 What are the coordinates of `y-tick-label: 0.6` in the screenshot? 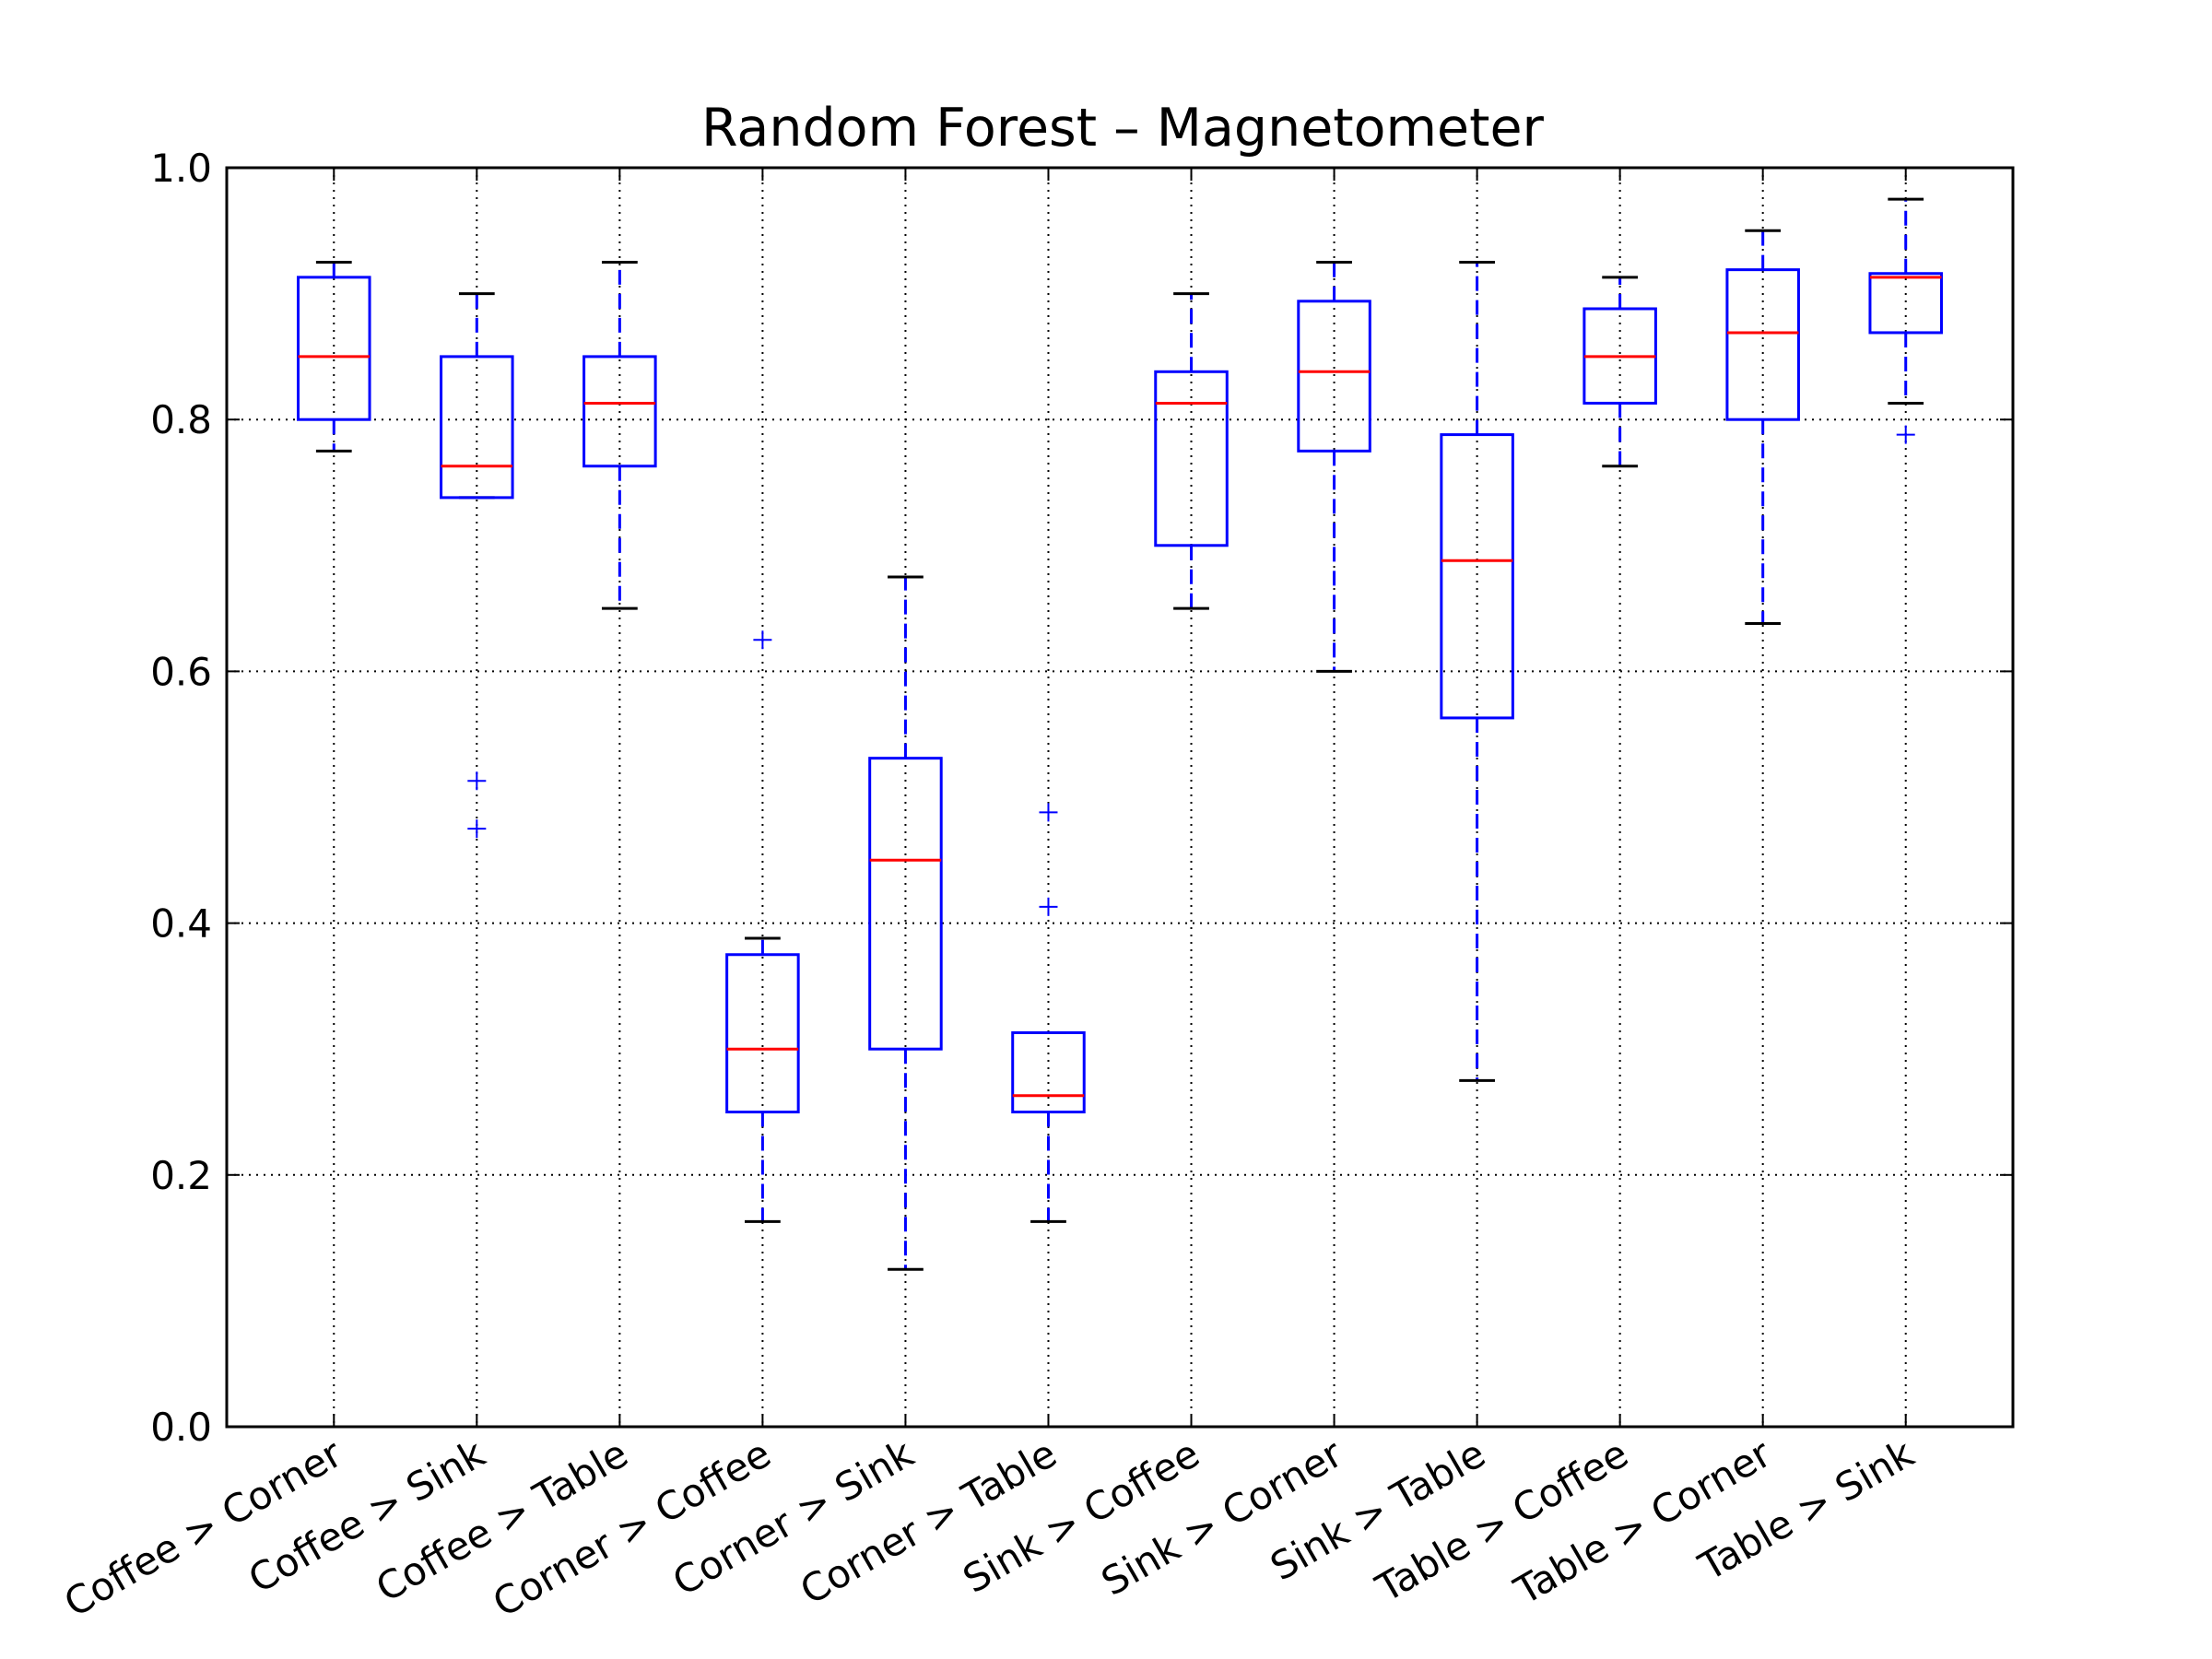 It's located at (181, 671).